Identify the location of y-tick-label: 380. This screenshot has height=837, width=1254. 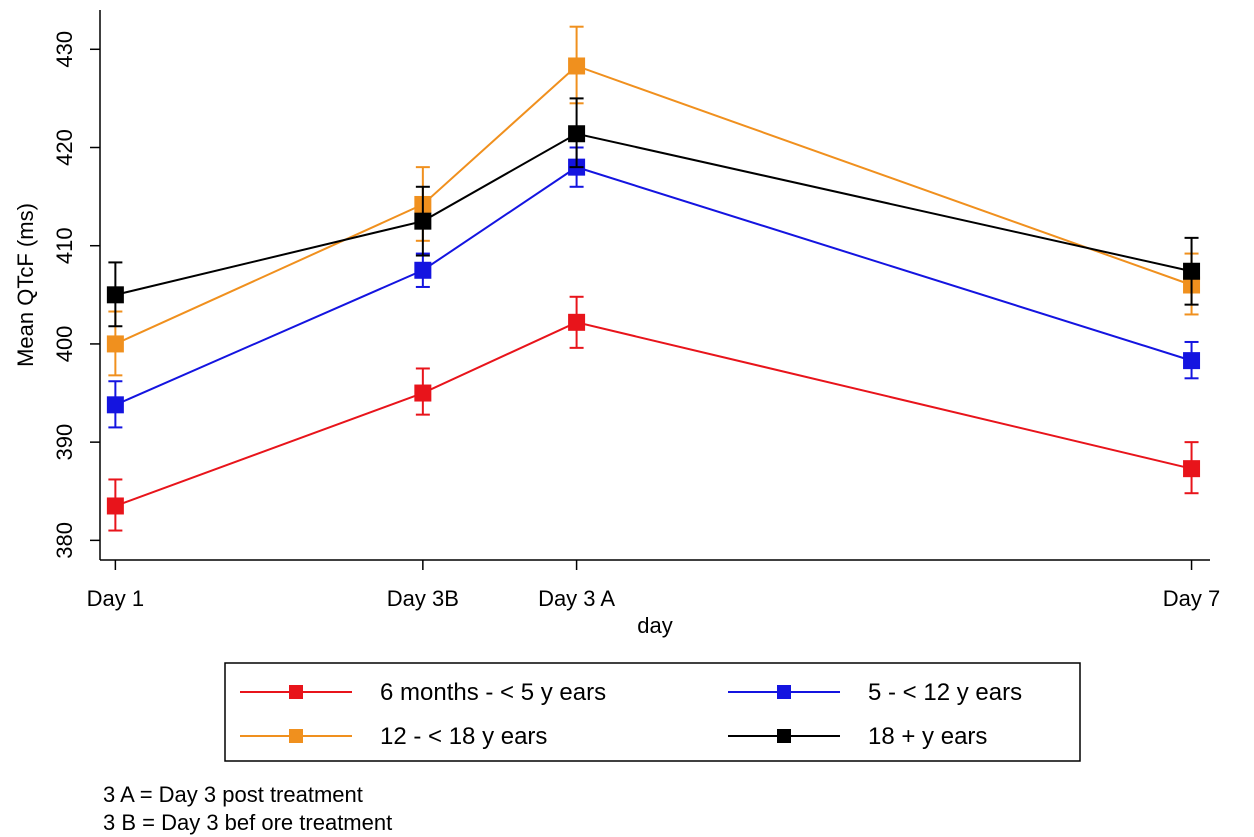
(64, 540).